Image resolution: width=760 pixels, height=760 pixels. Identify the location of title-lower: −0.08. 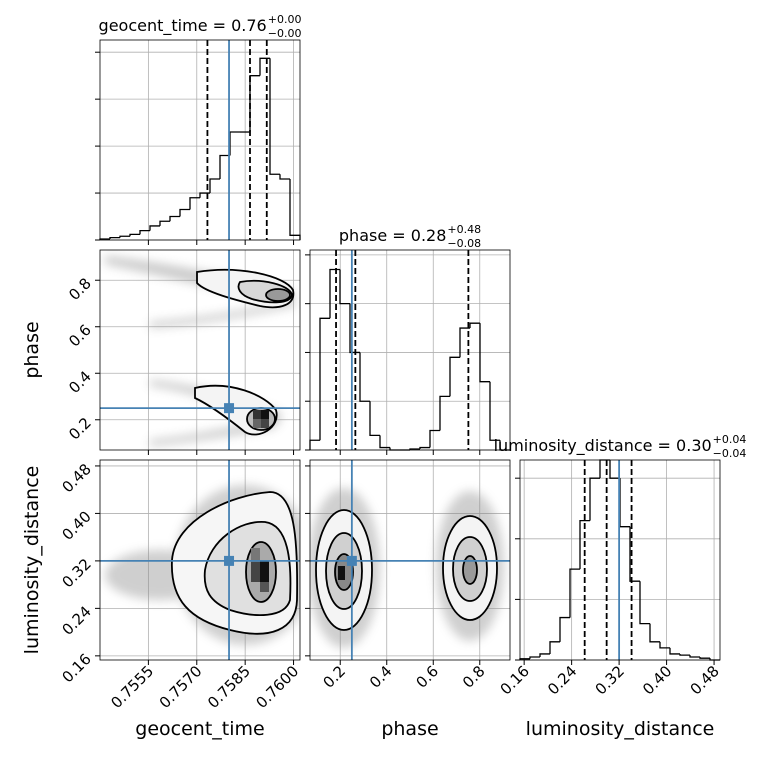
(464, 243).